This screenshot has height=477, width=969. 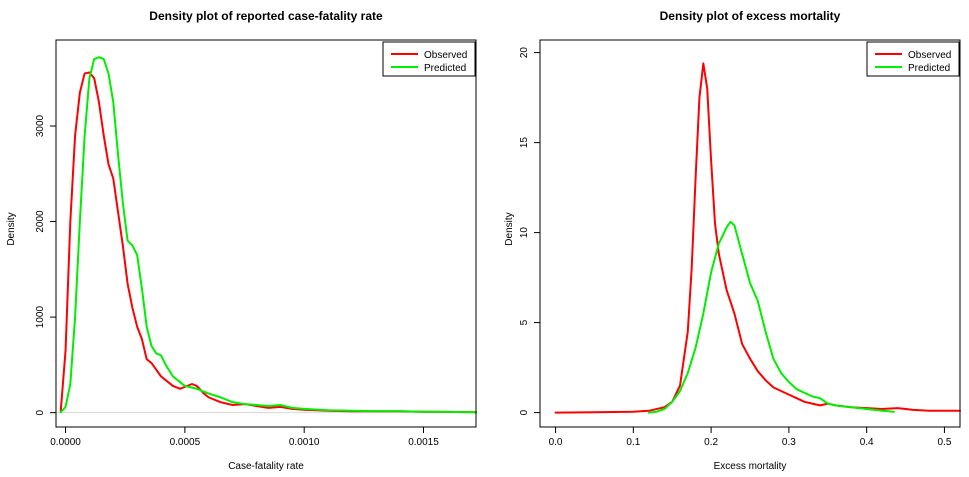 What do you see at coordinates (711, 442) in the screenshot?
I see `x-tick-label: 0.2` at bounding box center [711, 442].